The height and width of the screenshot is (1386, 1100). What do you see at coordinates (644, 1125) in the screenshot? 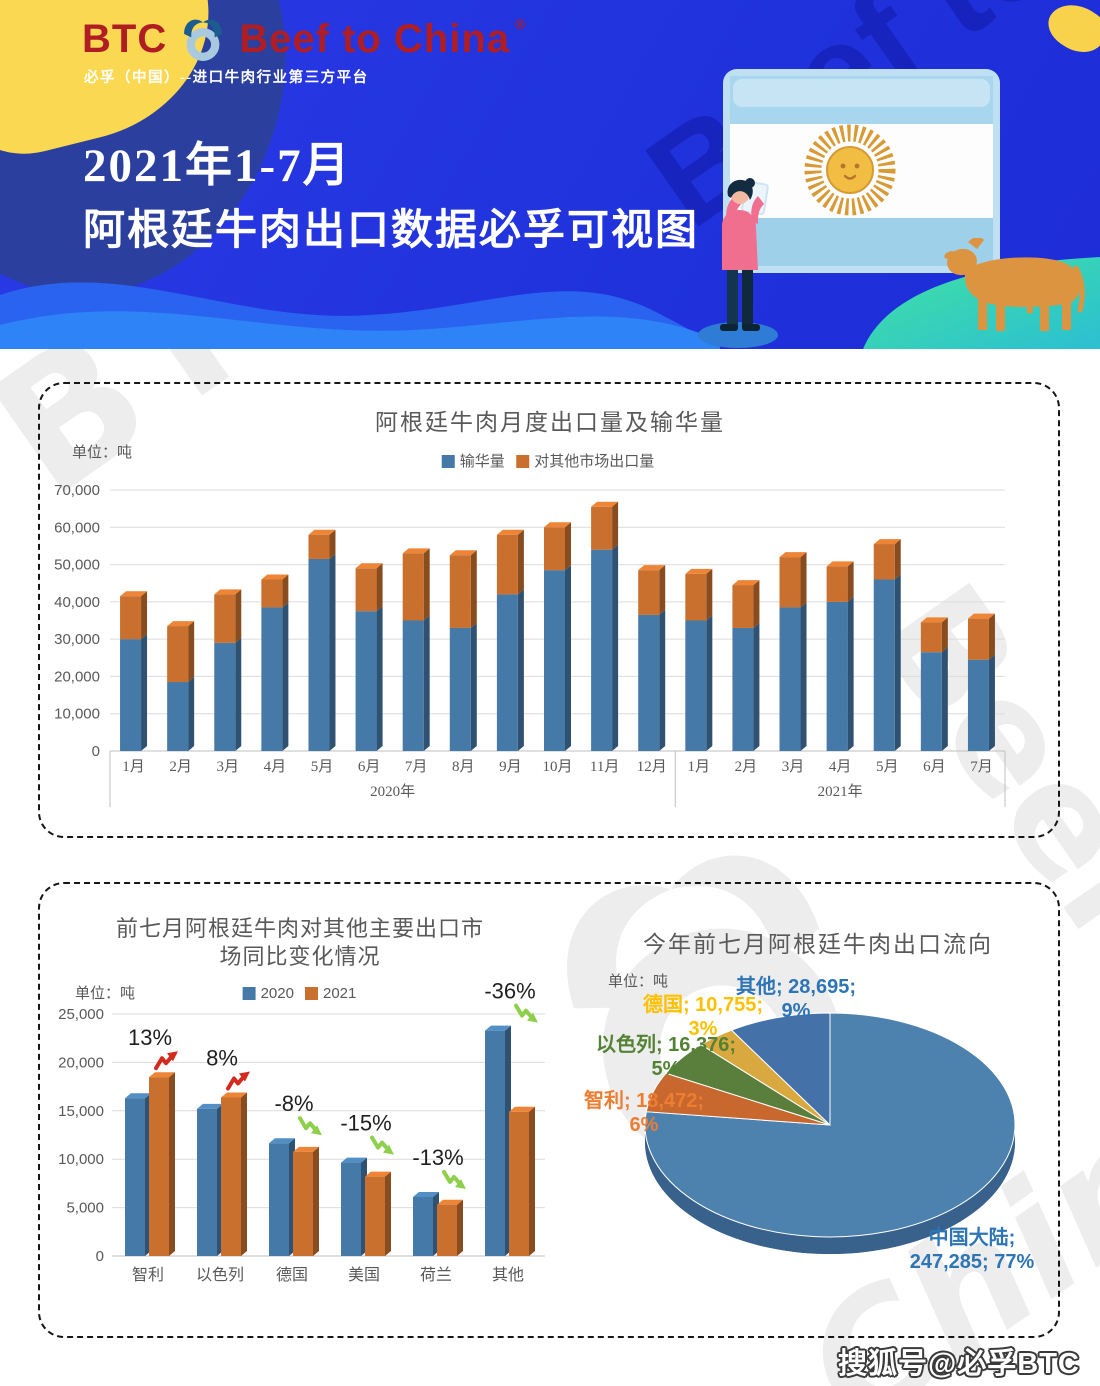
I see `svg-text: 6%` at bounding box center [644, 1125].